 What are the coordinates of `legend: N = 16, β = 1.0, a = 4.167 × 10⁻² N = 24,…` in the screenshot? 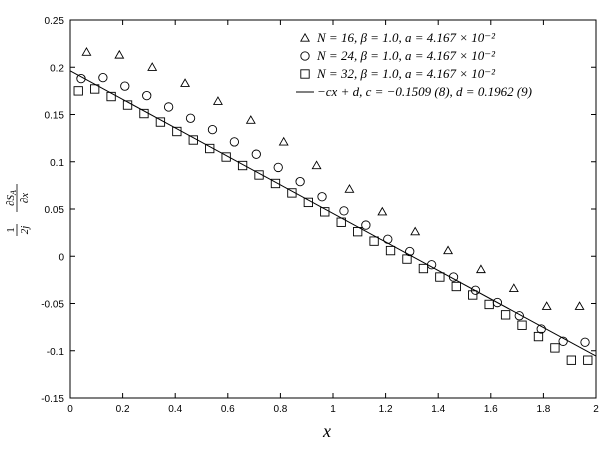 It's located at (414, 64).